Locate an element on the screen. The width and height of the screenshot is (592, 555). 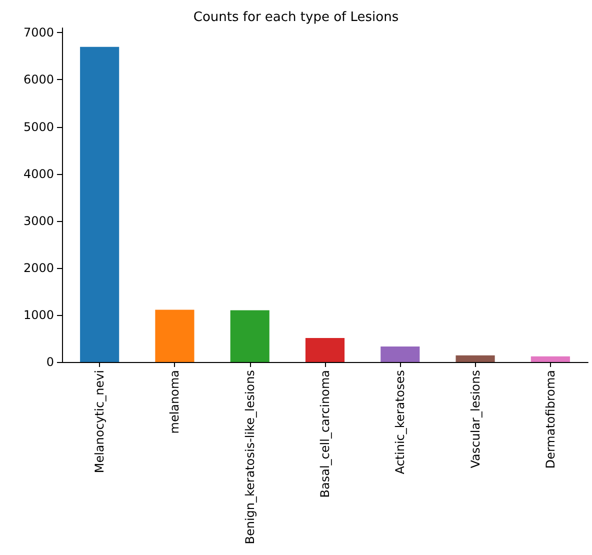
y-tick-label: 7000 is located at coordinates (38, 33).